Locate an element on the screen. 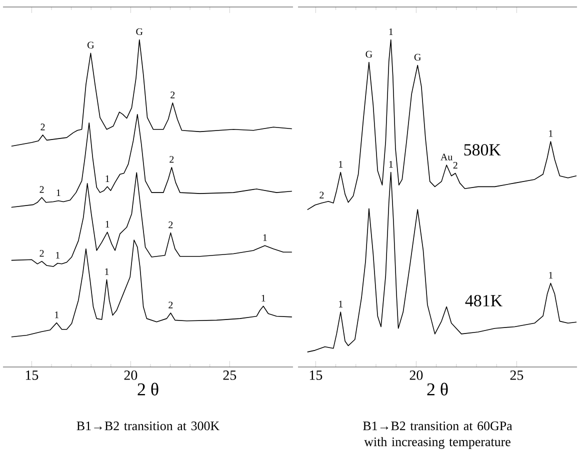  annotation: Au is located at coordinates (446, 157).